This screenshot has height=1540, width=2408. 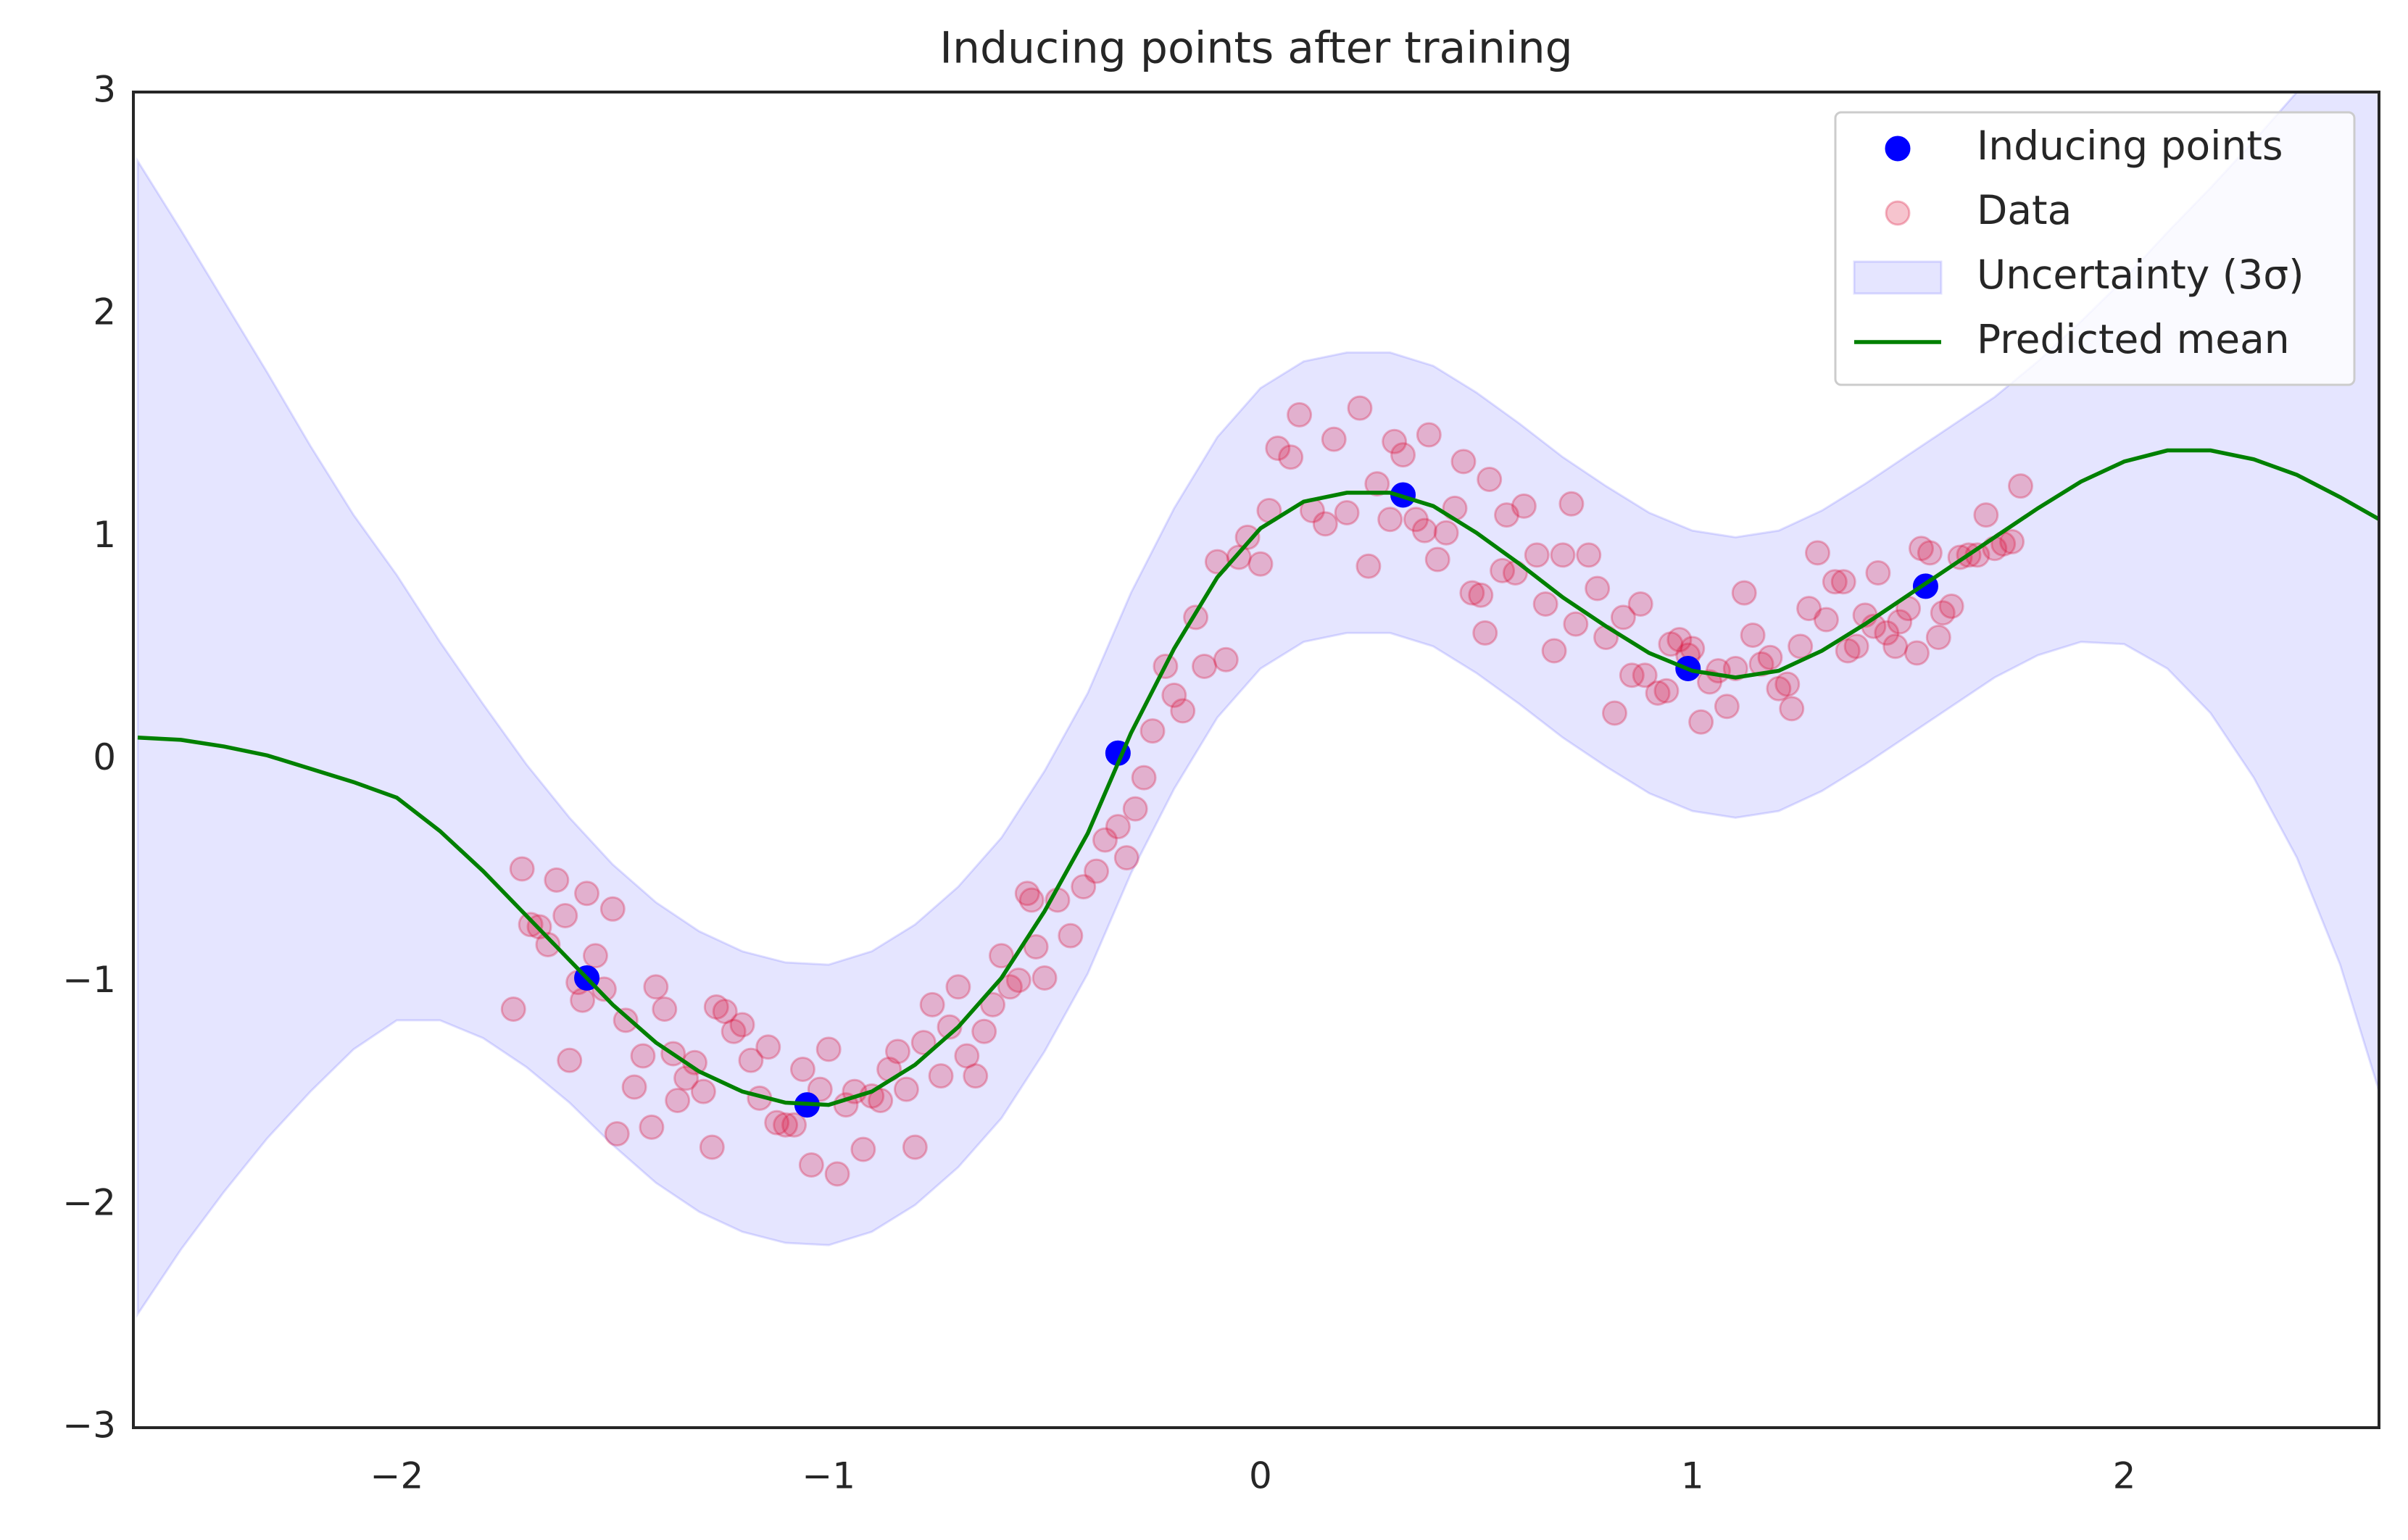 I want to click on legend-marker, so click(x=1898, y=149).